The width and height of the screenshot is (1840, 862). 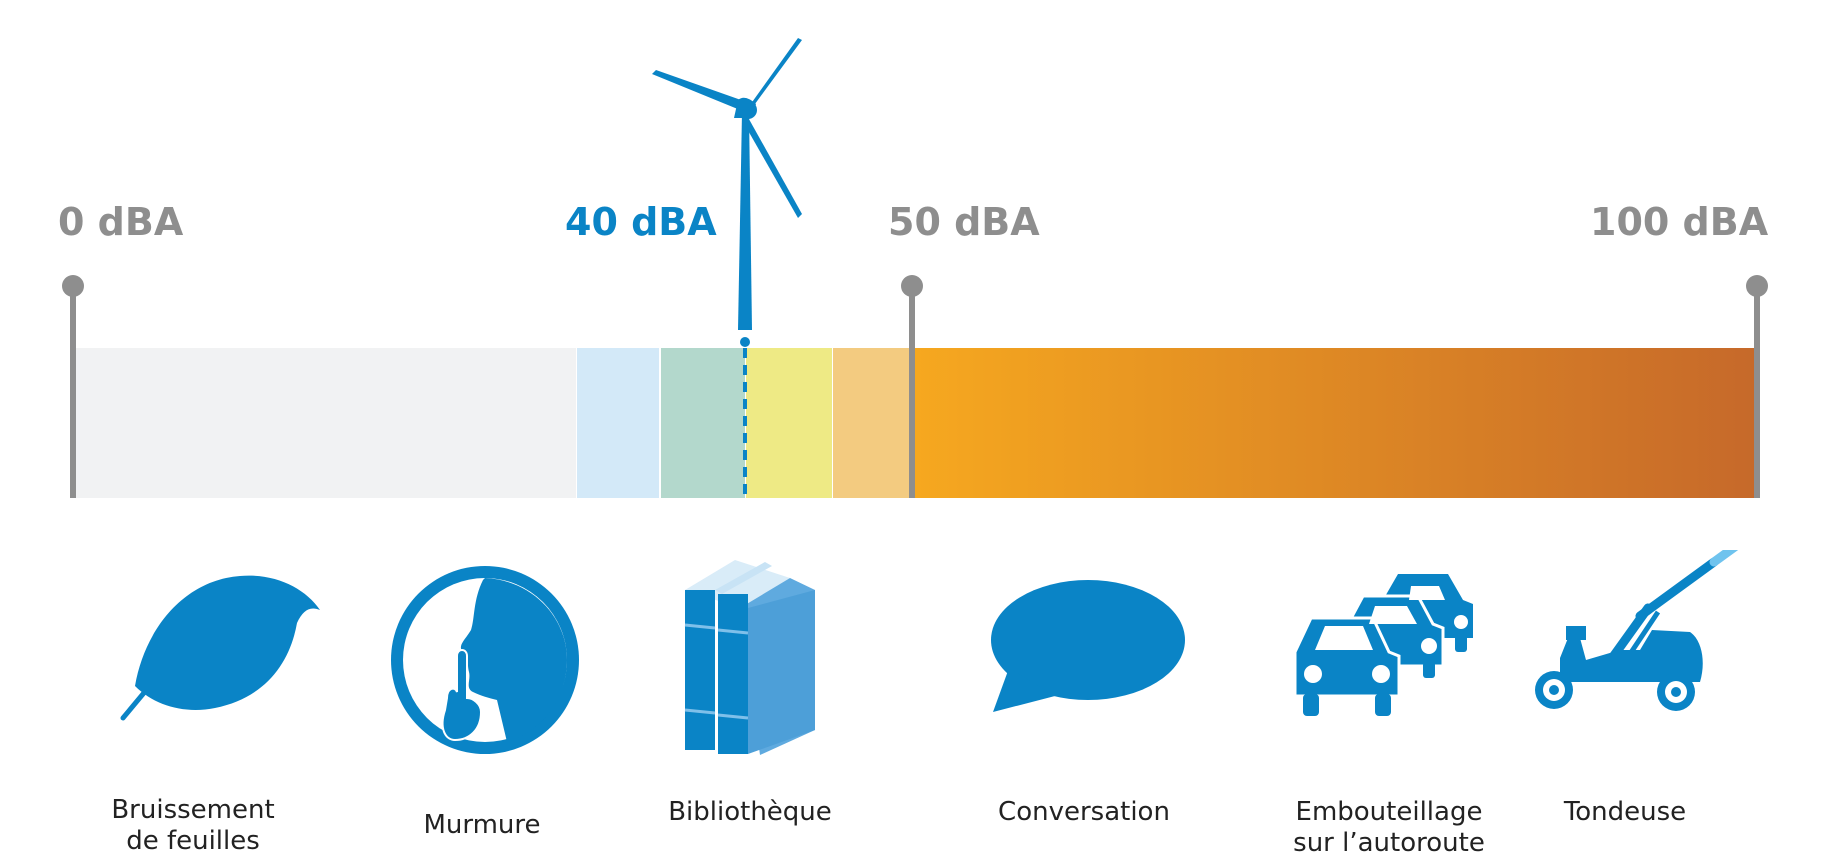 I want to click on leaf-icon, so click(x=220, y=648).